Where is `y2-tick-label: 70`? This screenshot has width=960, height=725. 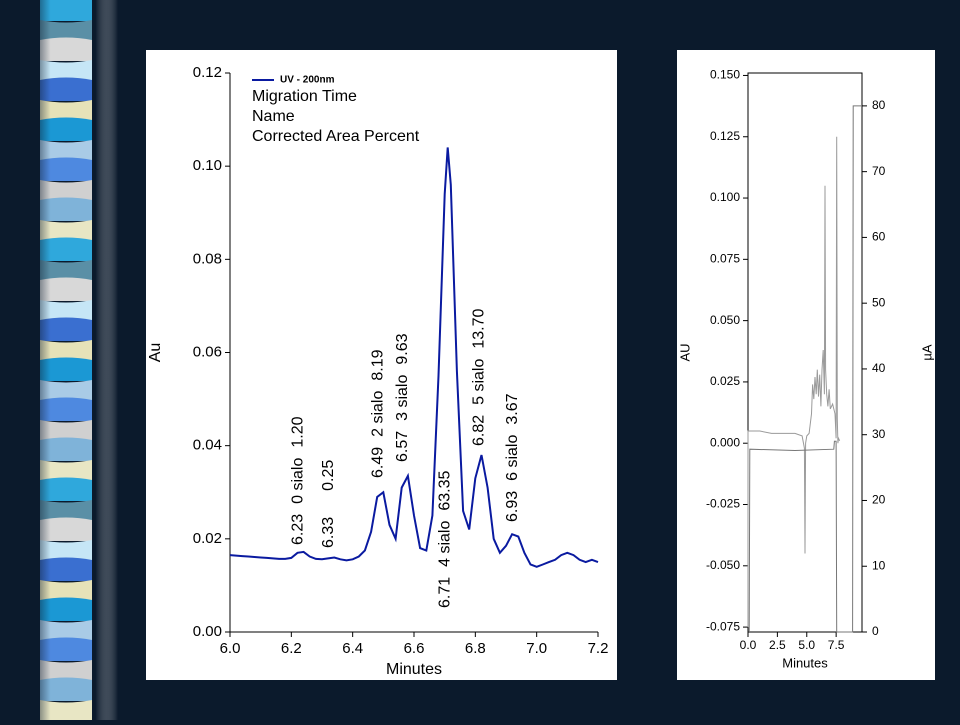
y2-tick-label: 70 is located at coordinates (879, 171).